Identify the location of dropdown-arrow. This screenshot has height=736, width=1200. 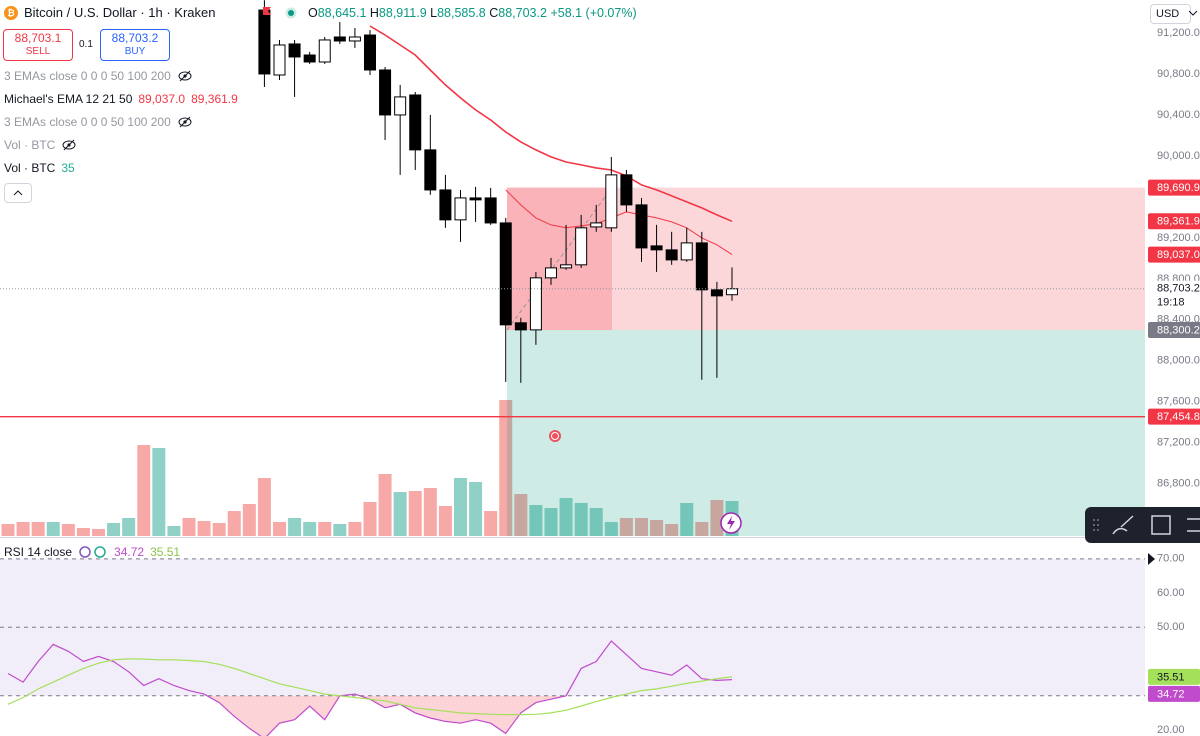
(1193, 13).